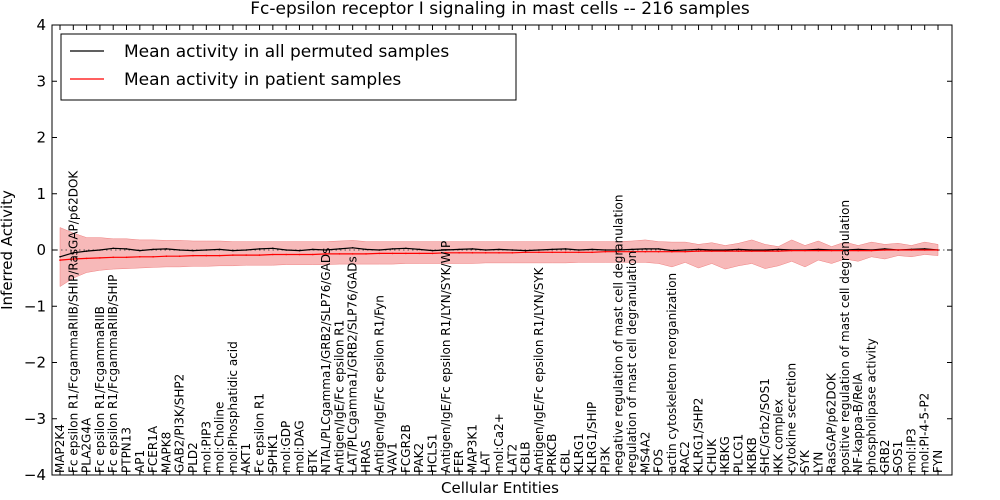 The image size is (1000, 500). Describe the element at coordinates (499, 443) in the screenshot. I see `category-label: mol:Ca2+` at that location.